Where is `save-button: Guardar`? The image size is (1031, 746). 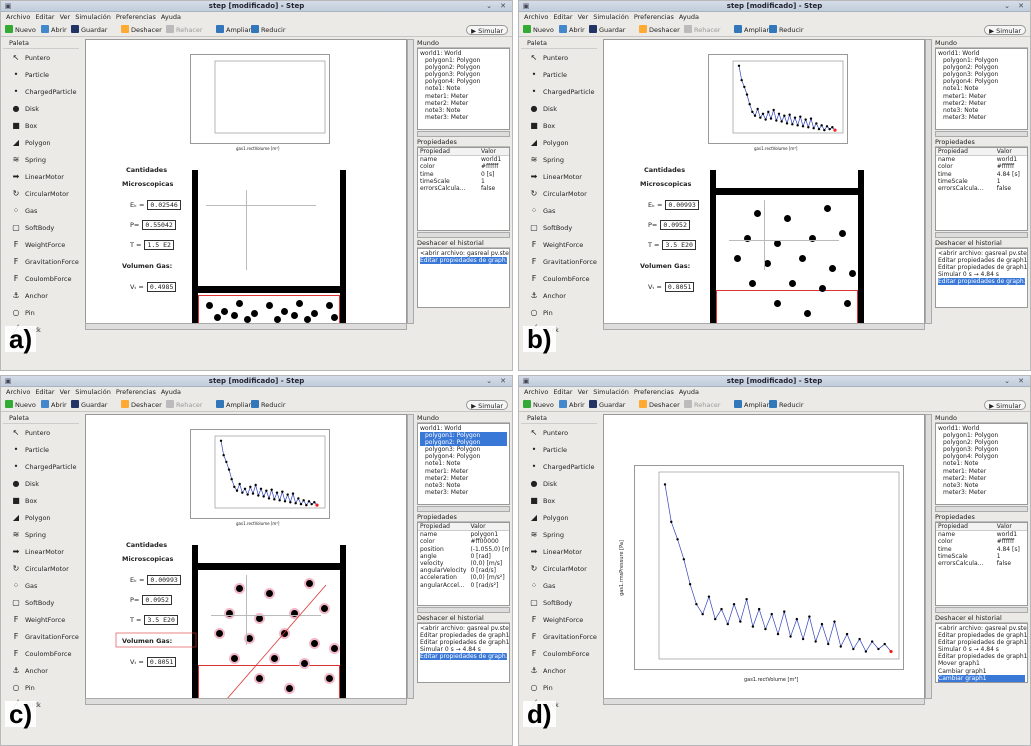
save-button: Guardar is located at coordinates (607, 405).